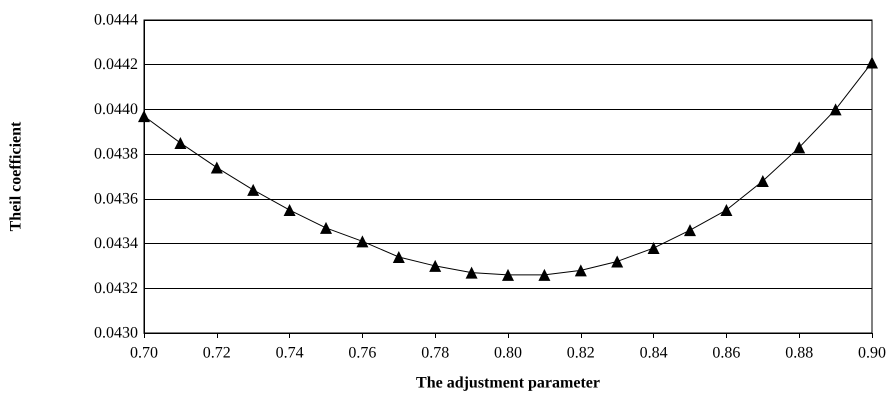 The height and width of the screenshot is (408, 889). Describe the element at coordinates (580, 353) in the screenshot. I see `x-tick-label: 0.82` at that location.